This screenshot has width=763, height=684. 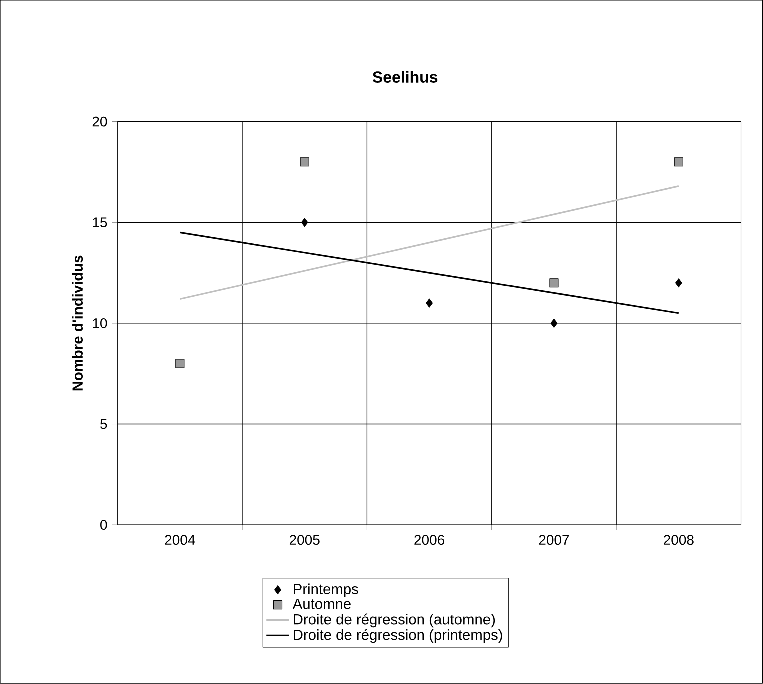 What do you see at coordinates (305, 540) in the screenshot?
I see `x-tick-label: 2005` at bounding box center [305, 540].